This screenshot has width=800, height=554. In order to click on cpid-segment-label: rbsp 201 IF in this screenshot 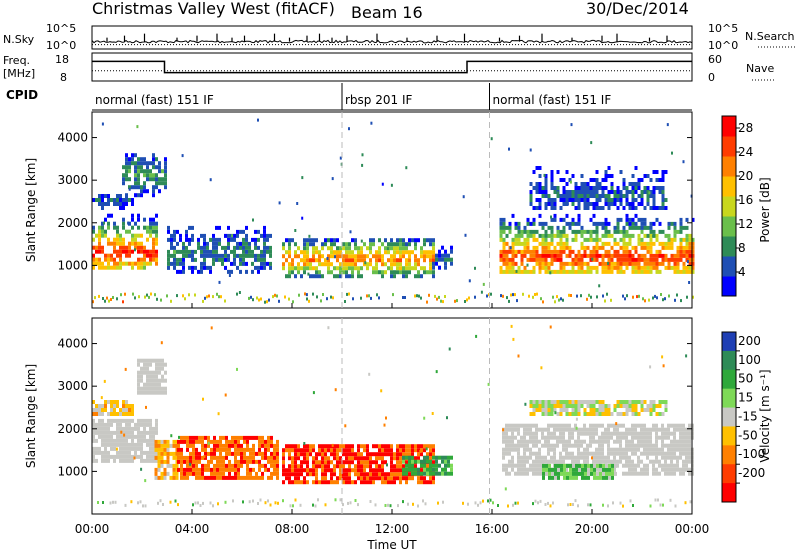, I will do `click(378, 100)`.